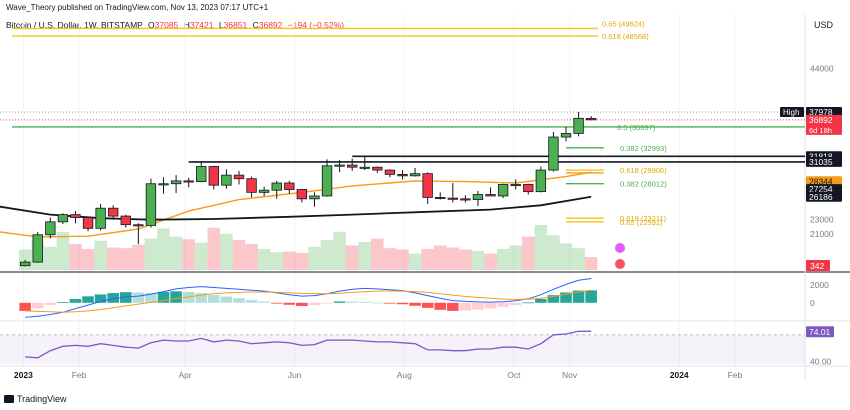  I want to click on price-tick-label: 44000, so click(822, 69).